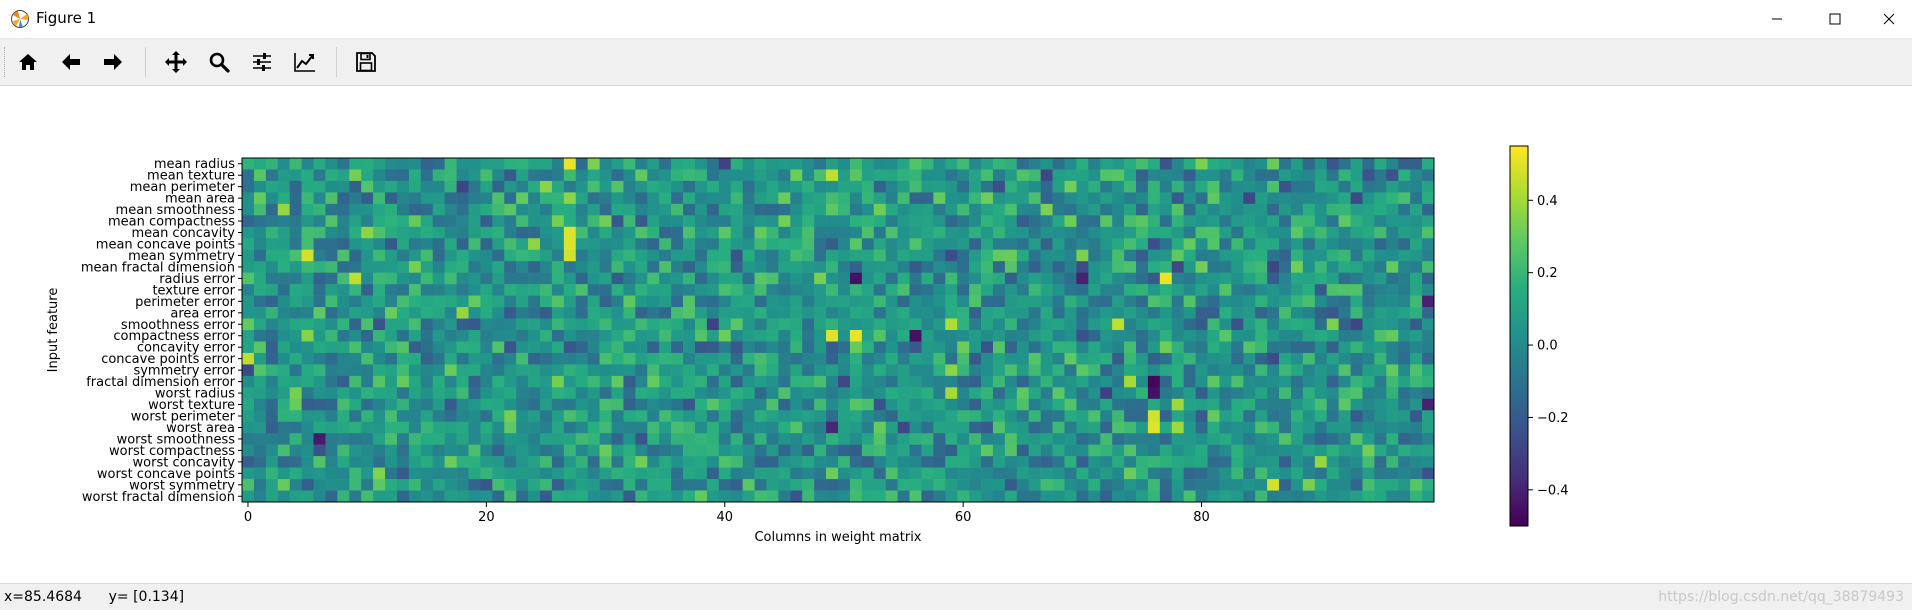 This screenshot has height=610, width=1912. I want to click on save-button, so click(366, 62).